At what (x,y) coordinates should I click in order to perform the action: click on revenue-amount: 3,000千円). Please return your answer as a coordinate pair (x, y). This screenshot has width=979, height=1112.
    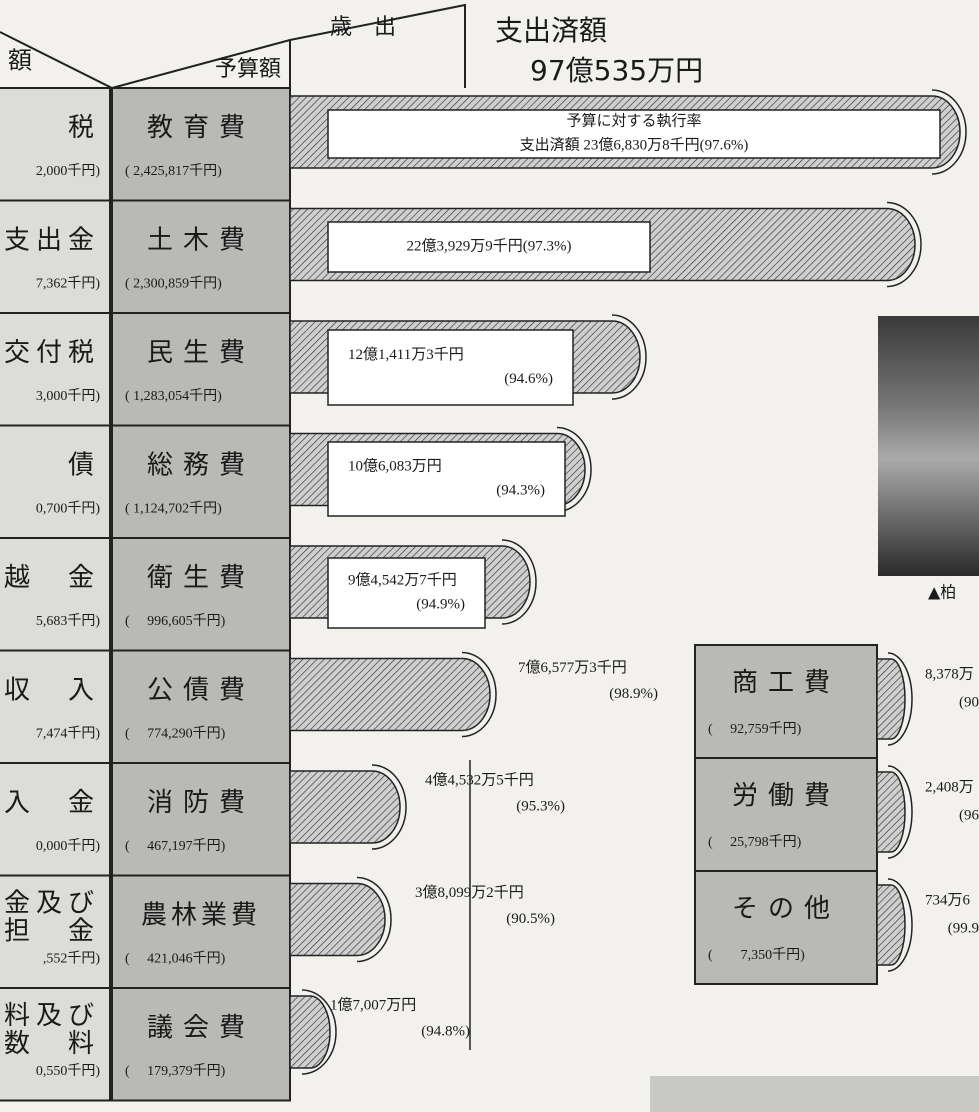
    Looking at the image, I should click on (68, 396).